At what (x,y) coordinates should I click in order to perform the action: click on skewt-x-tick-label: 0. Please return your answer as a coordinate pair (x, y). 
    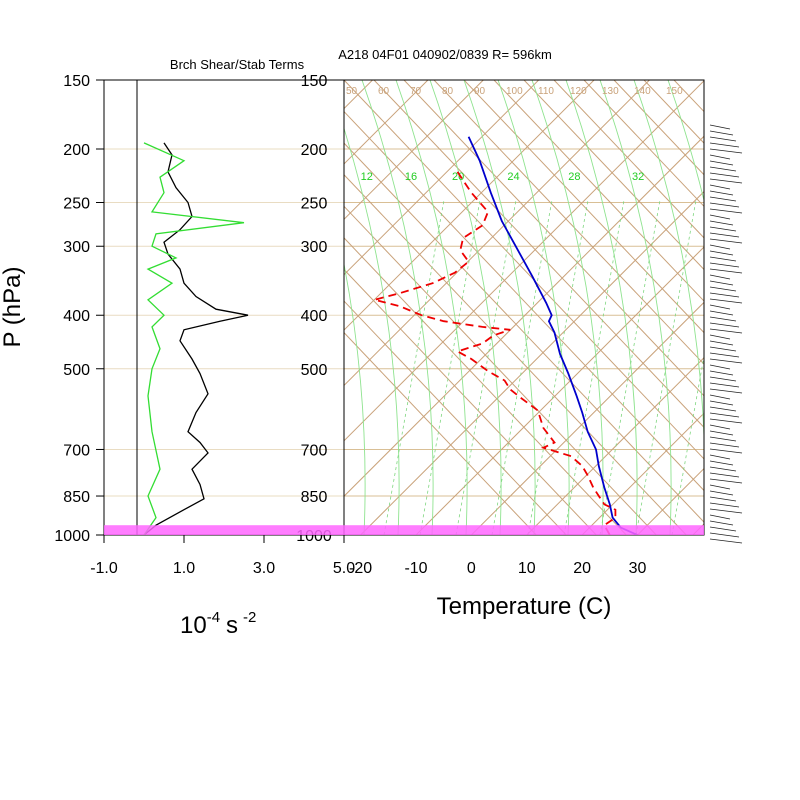
    Looking at the image, I should click on (471, 568).